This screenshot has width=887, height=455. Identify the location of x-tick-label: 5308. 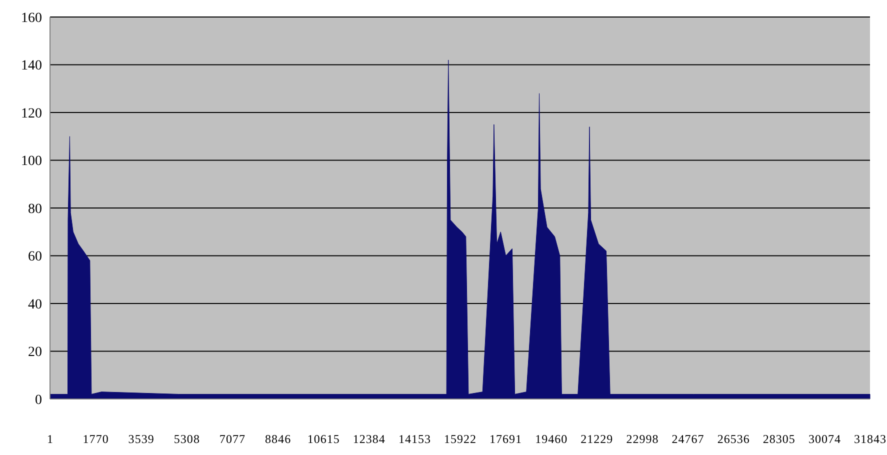
(187, 439).